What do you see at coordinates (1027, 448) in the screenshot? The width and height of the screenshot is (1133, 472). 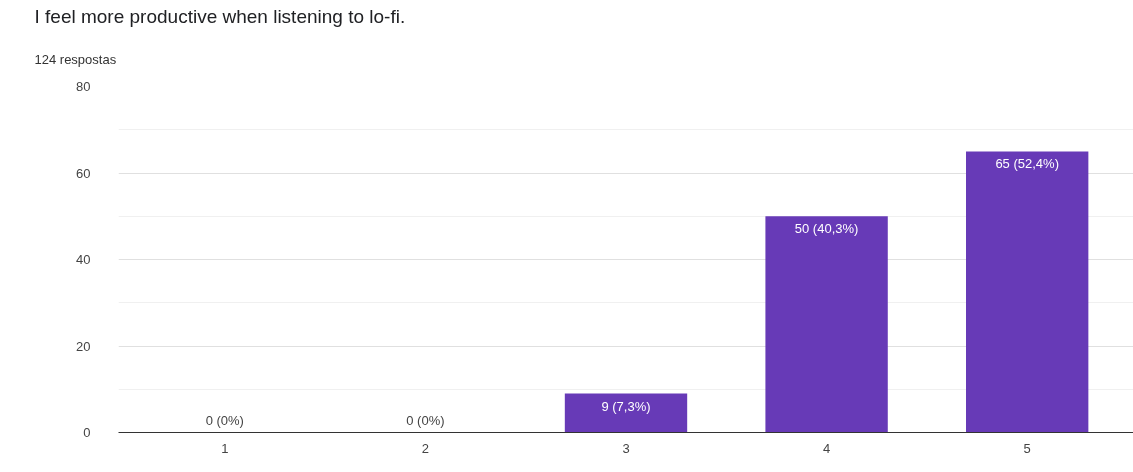 I see `x-tick-label: 5` at bounding box center [1027, 448].